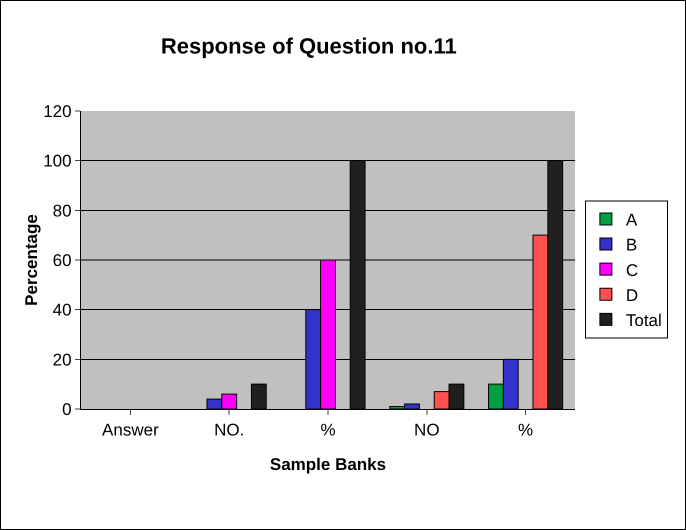  Describe the element at coordinates (31, 260) in the screenshot. I see `y-axis-title: Percentage` at that location.